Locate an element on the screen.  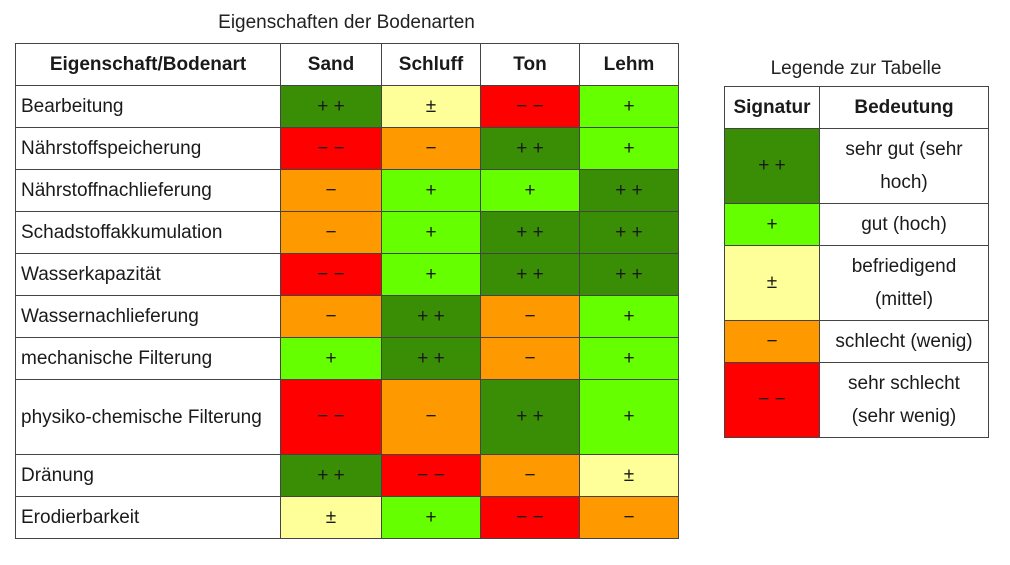
table-row: Nährstoffspeicherung − − − + + + is located at coordinates (347, 148).